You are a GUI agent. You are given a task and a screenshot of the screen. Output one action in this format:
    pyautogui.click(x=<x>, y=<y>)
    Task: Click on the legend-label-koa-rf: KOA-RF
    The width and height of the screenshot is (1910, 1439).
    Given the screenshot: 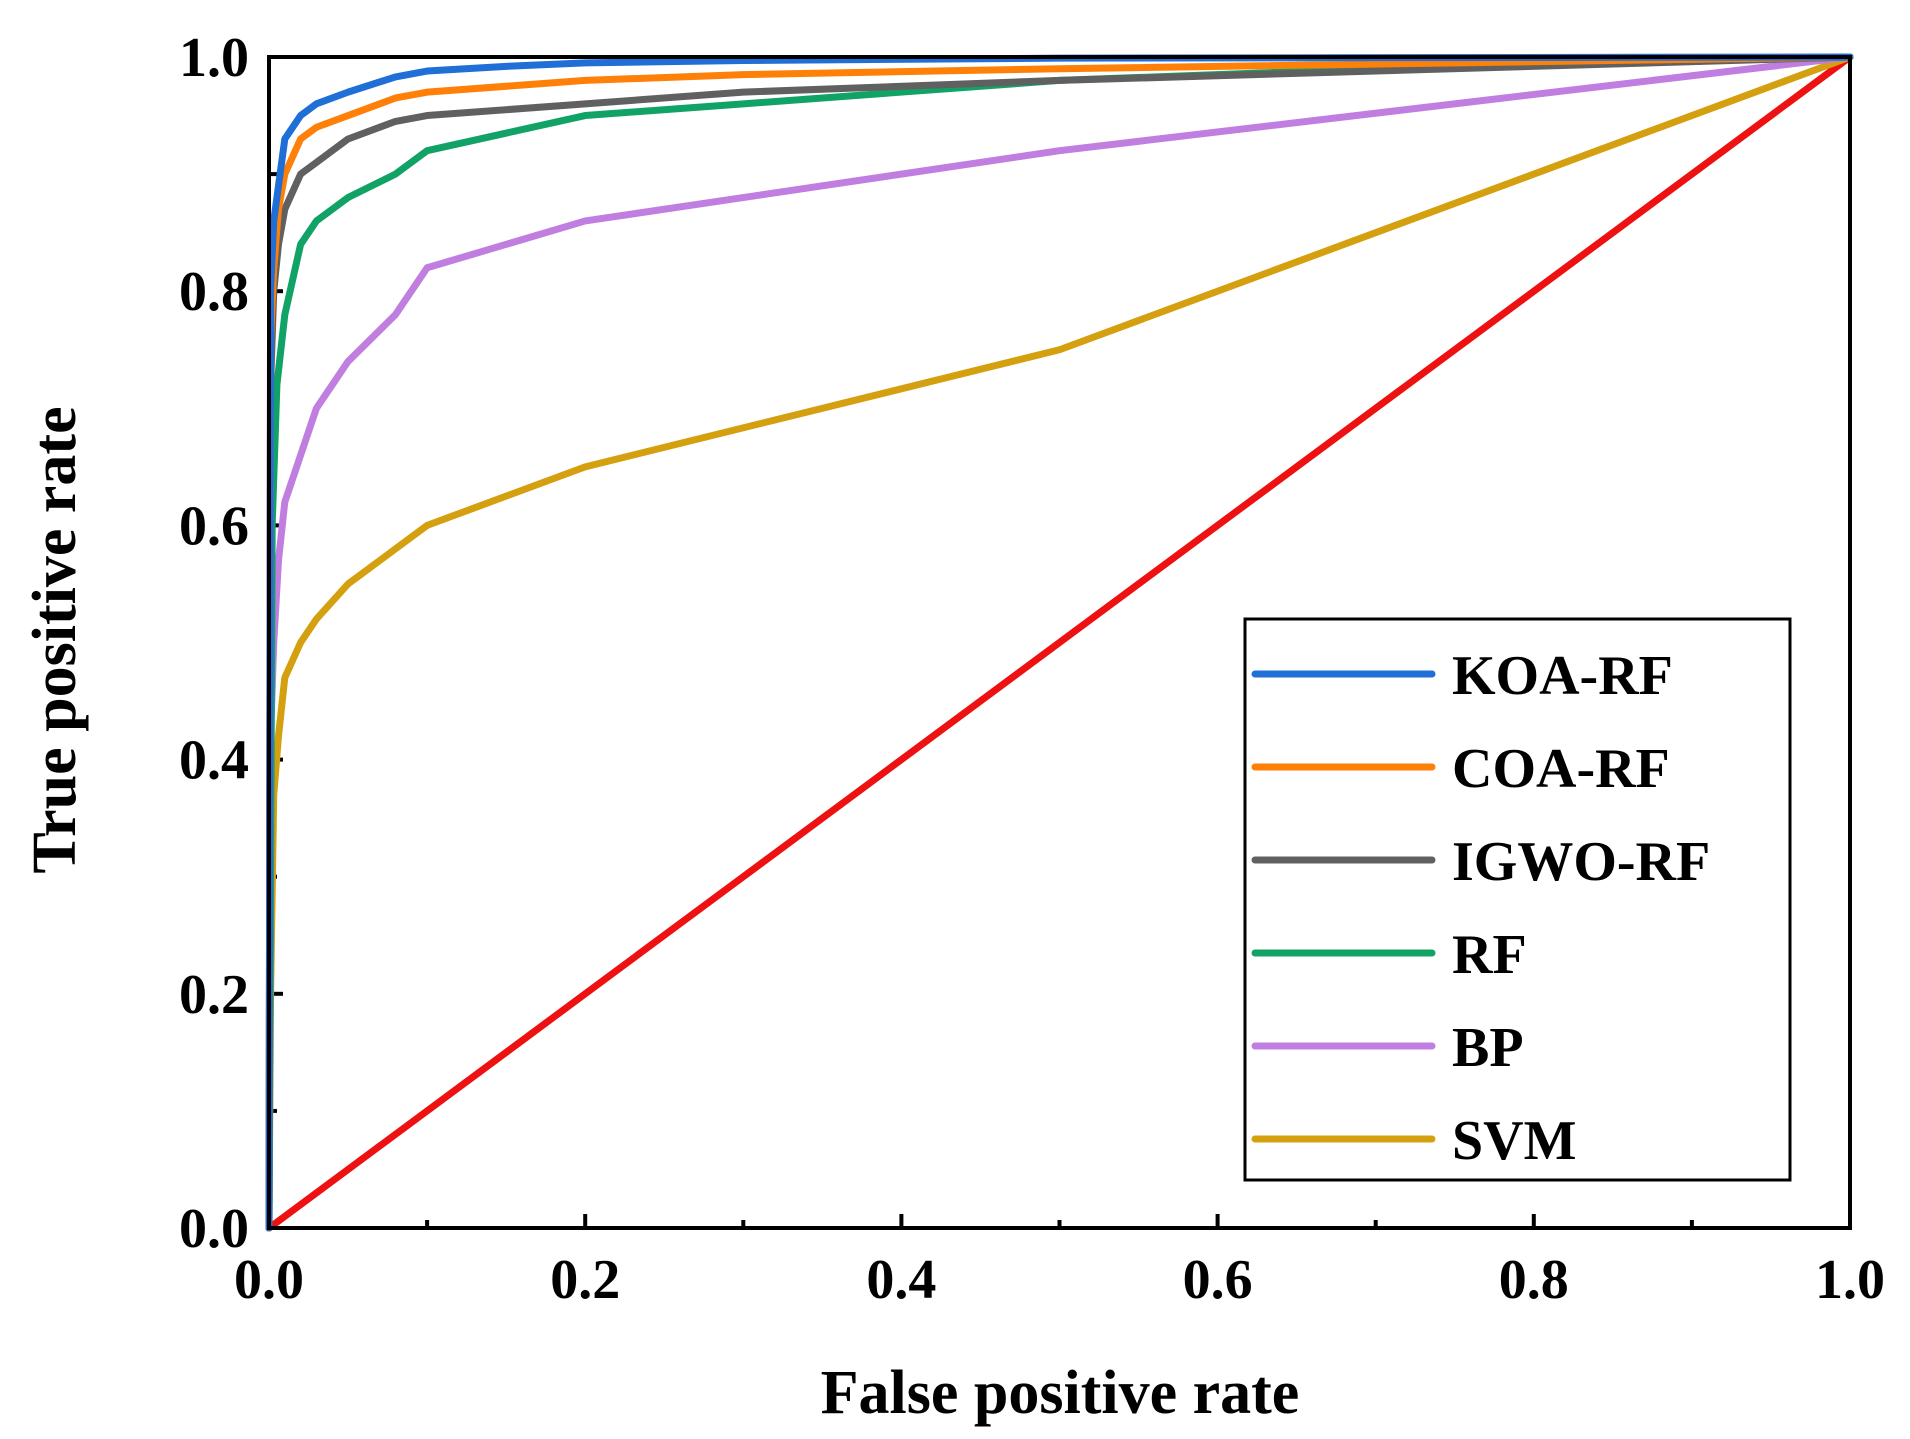 What is the action you would take?
    pyautogui.click(x=1562, y=676)
    